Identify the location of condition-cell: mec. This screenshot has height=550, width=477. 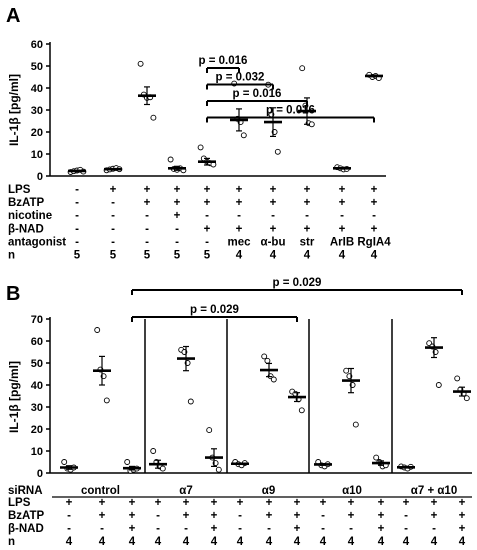
(239, 242).